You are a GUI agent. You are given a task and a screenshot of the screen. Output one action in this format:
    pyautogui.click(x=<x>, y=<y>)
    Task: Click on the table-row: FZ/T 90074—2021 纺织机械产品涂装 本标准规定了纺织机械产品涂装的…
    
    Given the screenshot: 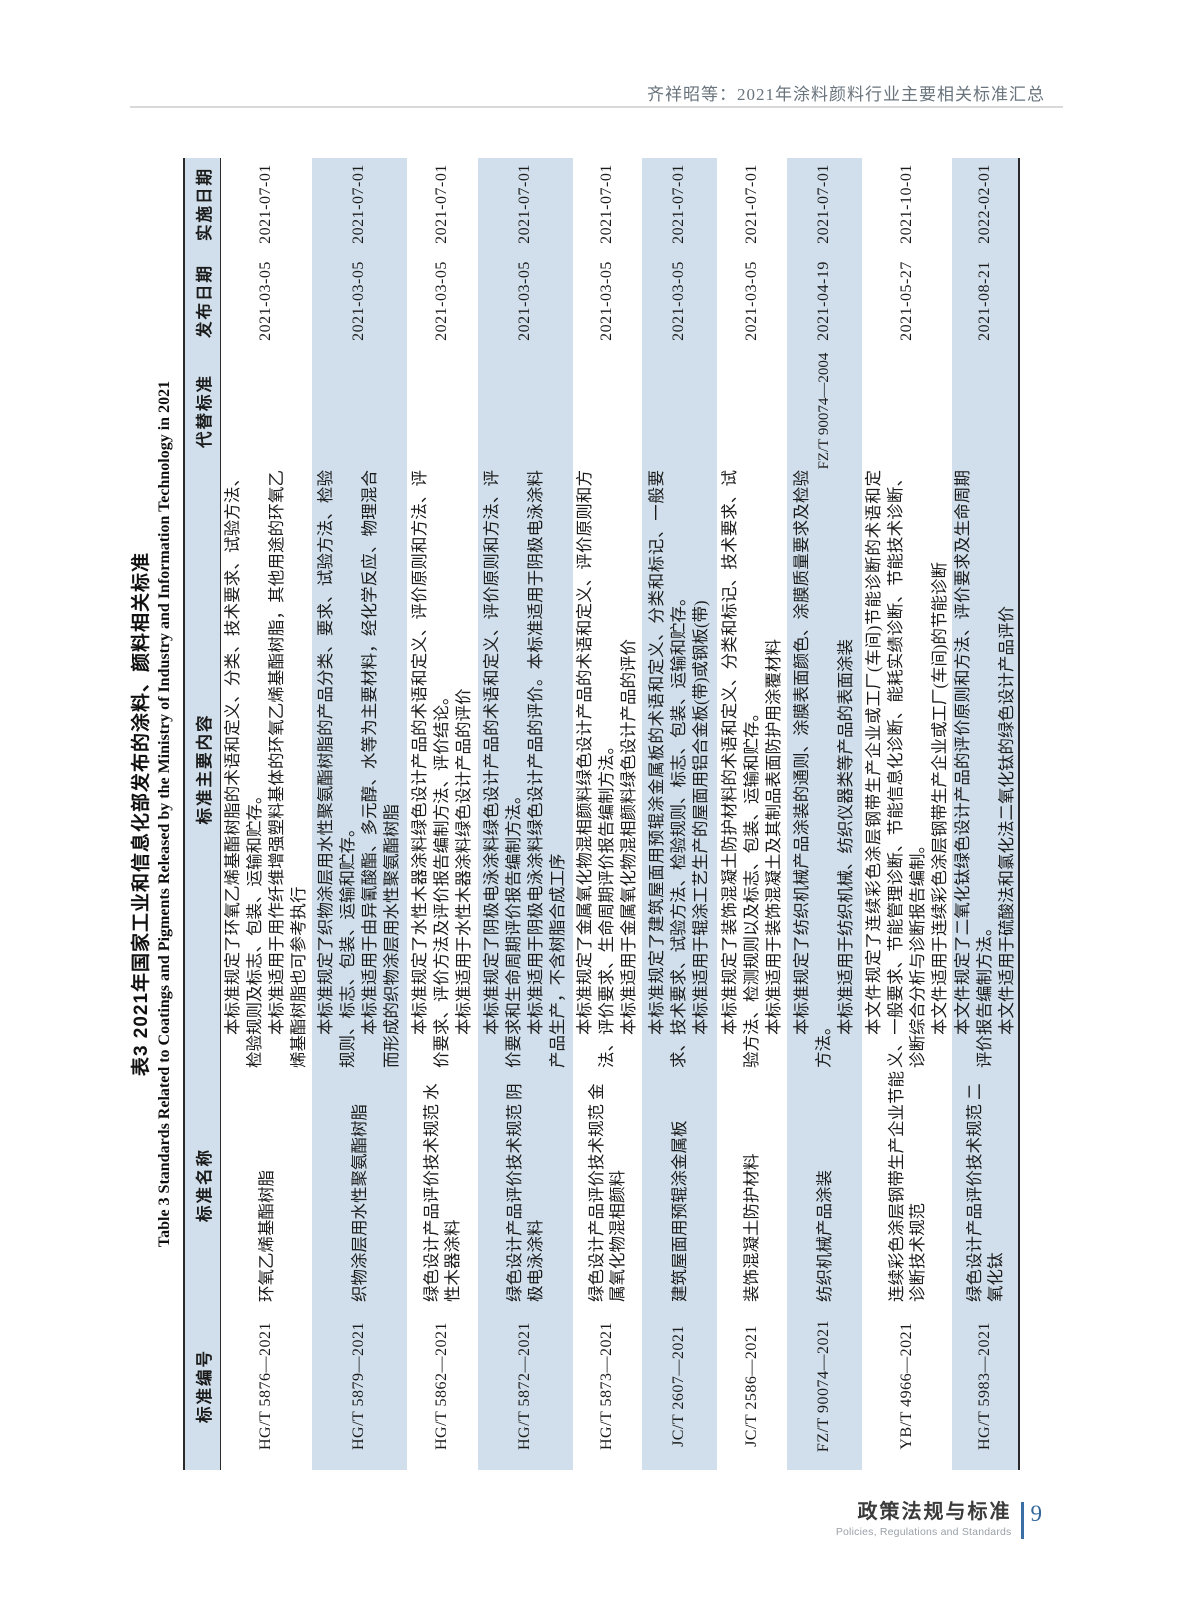 What is the action you would take?
    pyautogui.click(x=824, y=814)
    